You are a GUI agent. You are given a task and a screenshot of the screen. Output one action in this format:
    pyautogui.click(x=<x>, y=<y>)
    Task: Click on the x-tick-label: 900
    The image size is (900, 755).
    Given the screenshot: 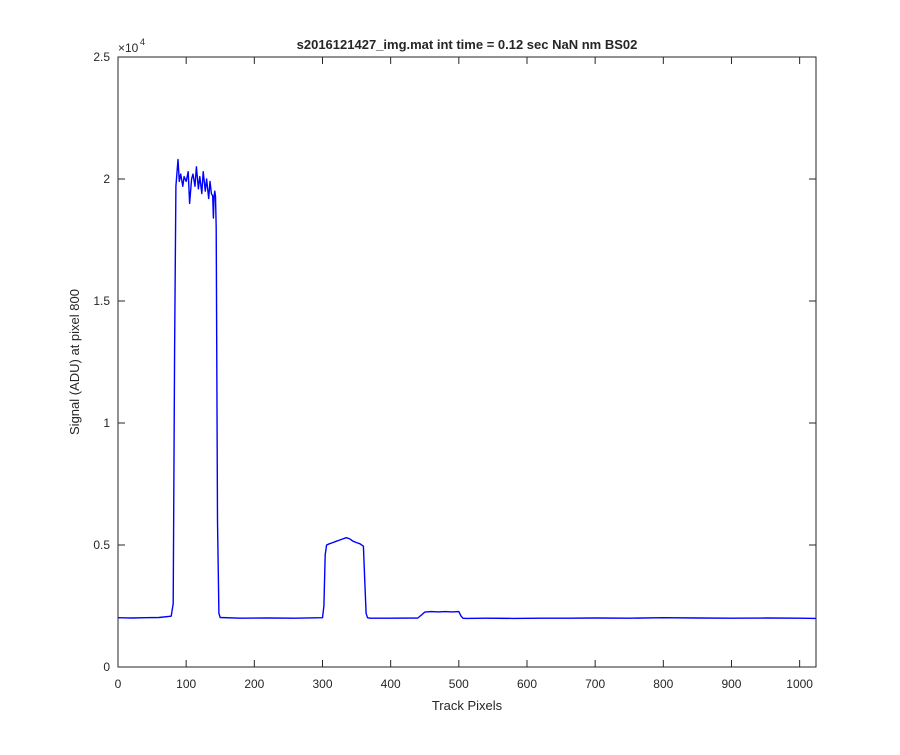 What is the action you would take?
    pyautogui.click(x=731, y=684)
    